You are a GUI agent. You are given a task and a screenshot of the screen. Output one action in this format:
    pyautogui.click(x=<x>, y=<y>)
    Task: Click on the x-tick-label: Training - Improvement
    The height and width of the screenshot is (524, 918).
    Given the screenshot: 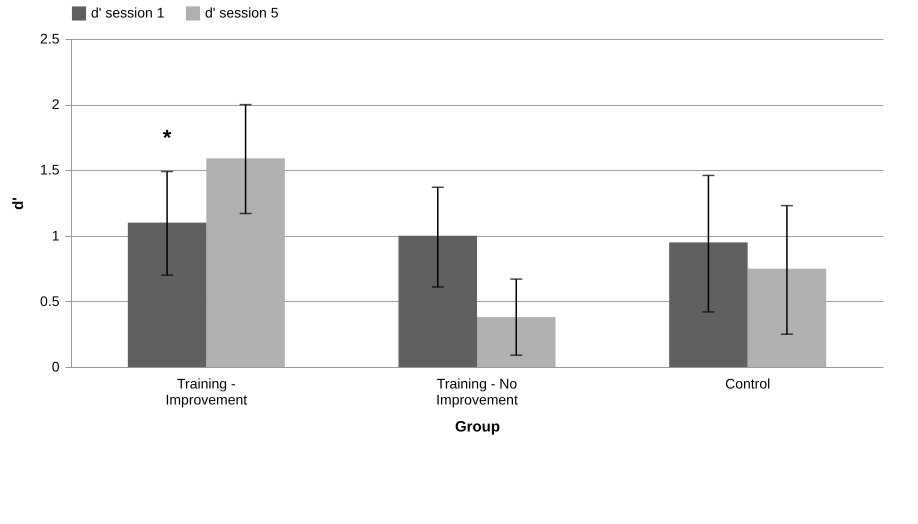 What is the action you would take?
    pyautogui.click(x=206, y=392)
    